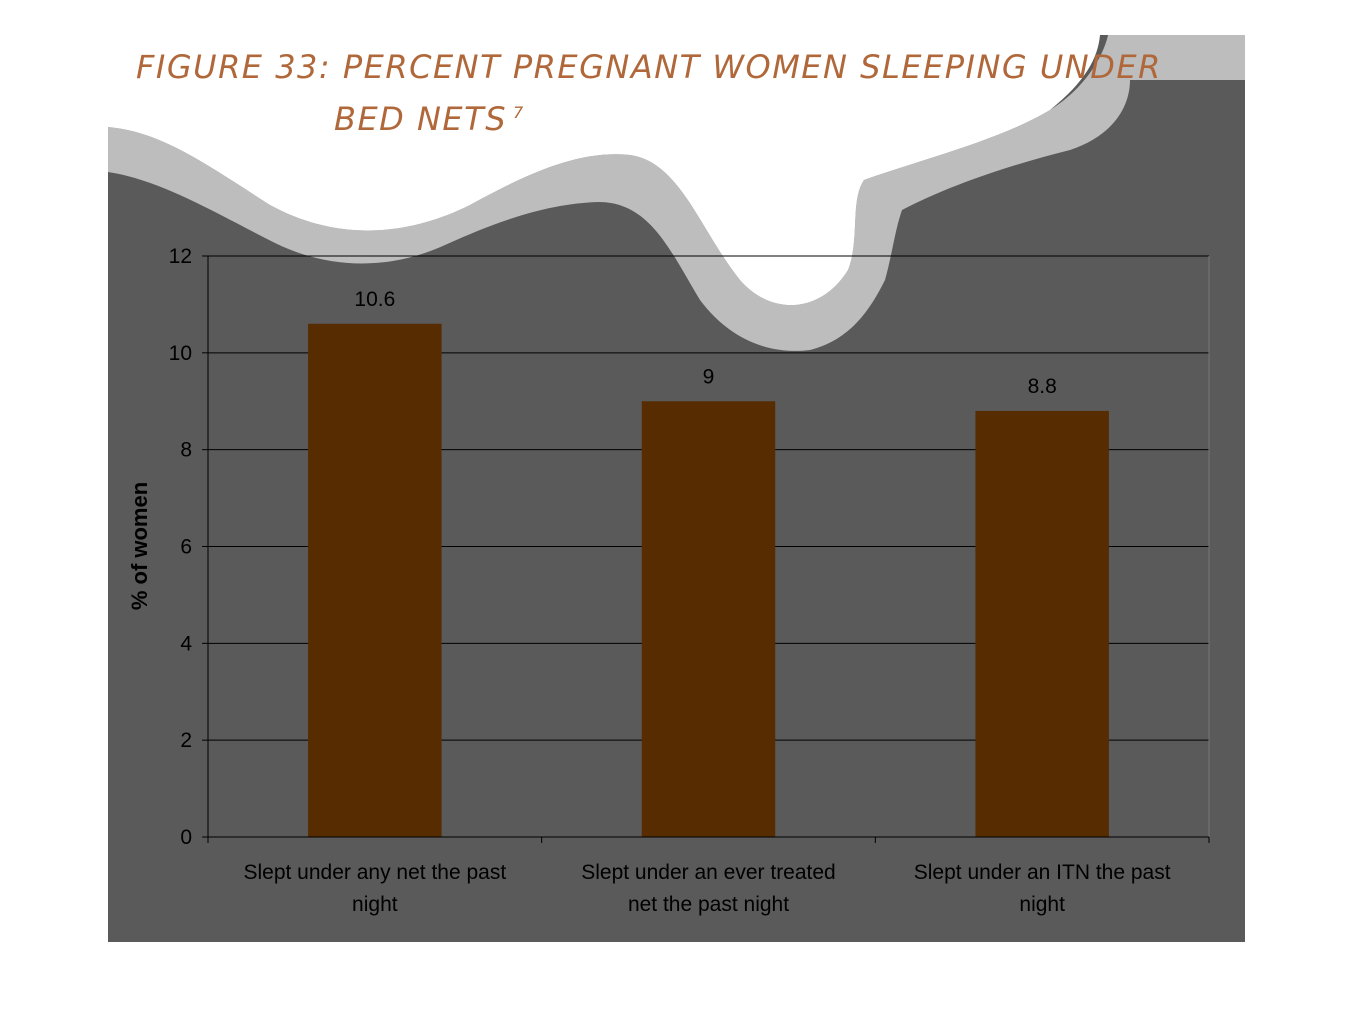 The image size is (1354, 1036). What do you see at coordinates (374, 872) in the screenshot?
I see `x-tick-label: Slept under any net the past` at bounding box center [374, 872].